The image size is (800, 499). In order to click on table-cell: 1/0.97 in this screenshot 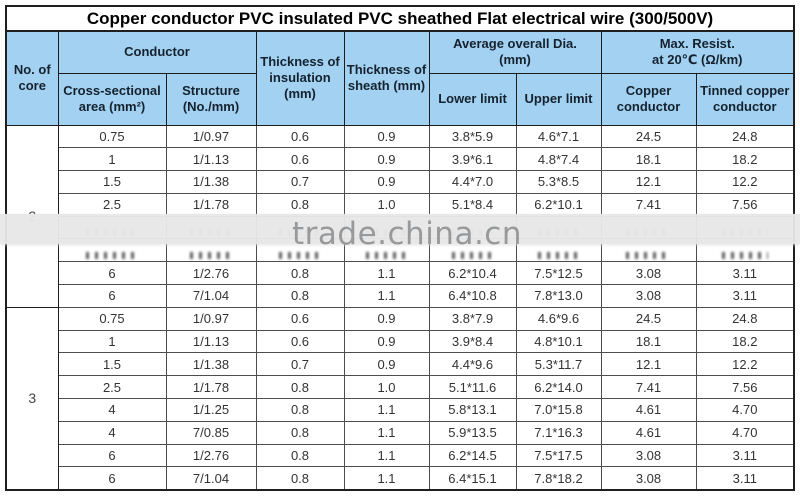, I will do `click(211, 318)`.